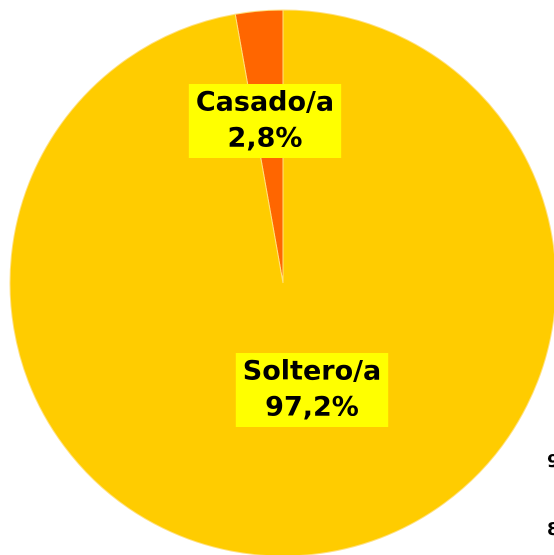 The width and height of the screenshot is (554, 555). I want to click on value-label: 97,2%, so click(312, 407).